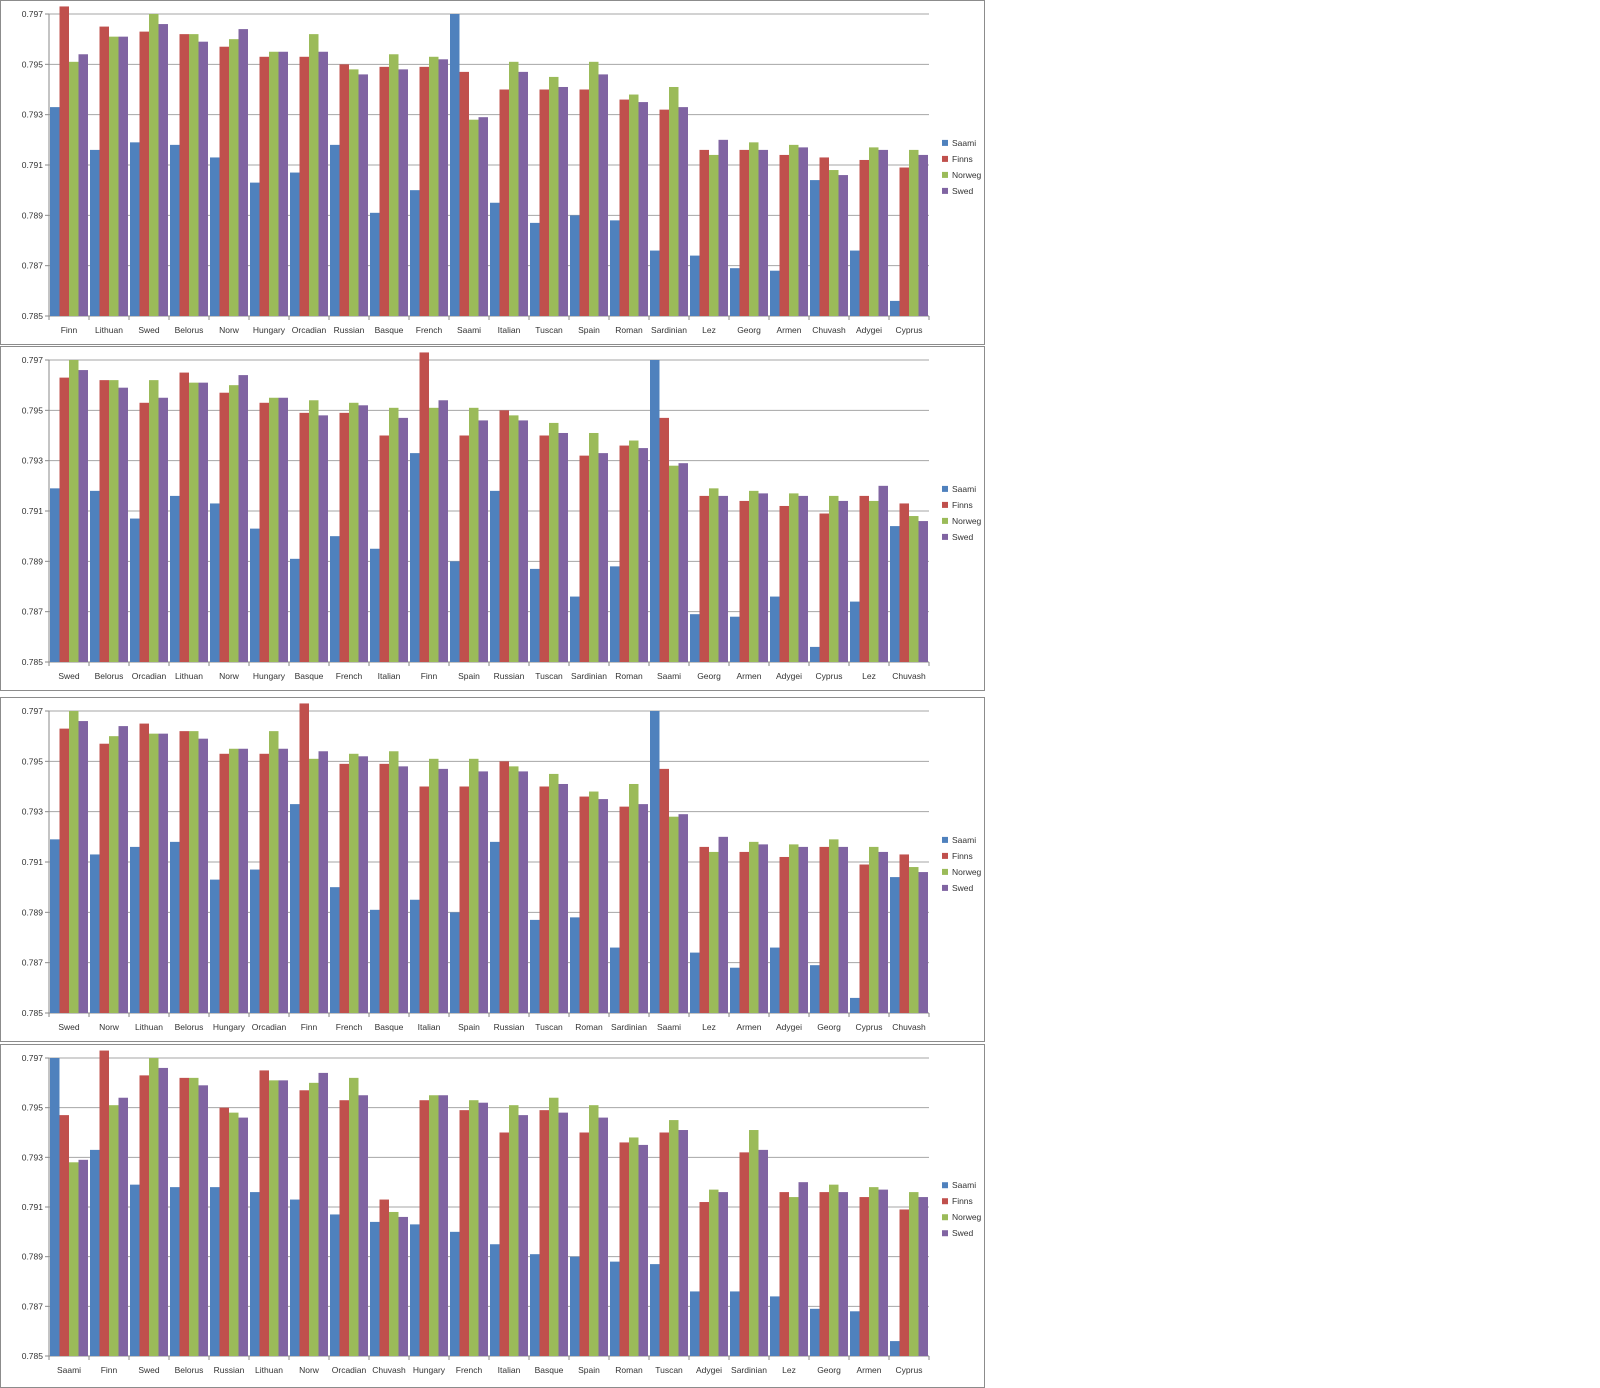  Describe the element at coordinates (314, 885) in the screenshot. I see `bar-finn-norweg` at that location.